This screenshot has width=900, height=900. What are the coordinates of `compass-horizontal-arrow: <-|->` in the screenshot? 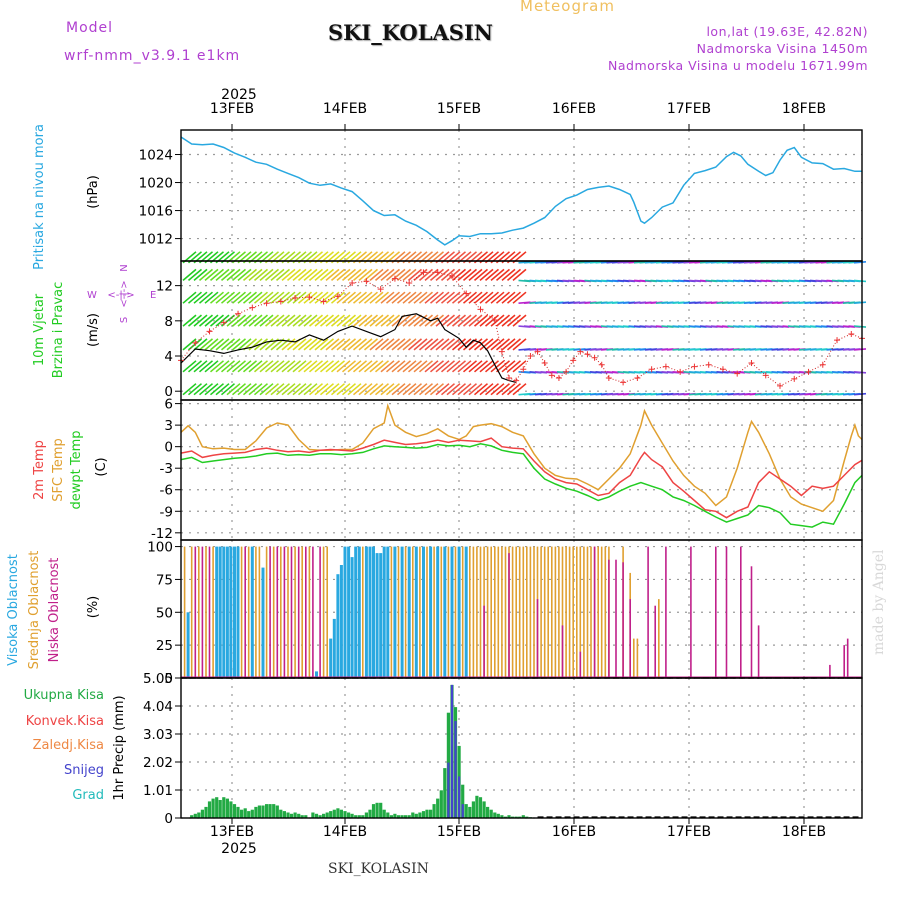 It's located at (120, 295).